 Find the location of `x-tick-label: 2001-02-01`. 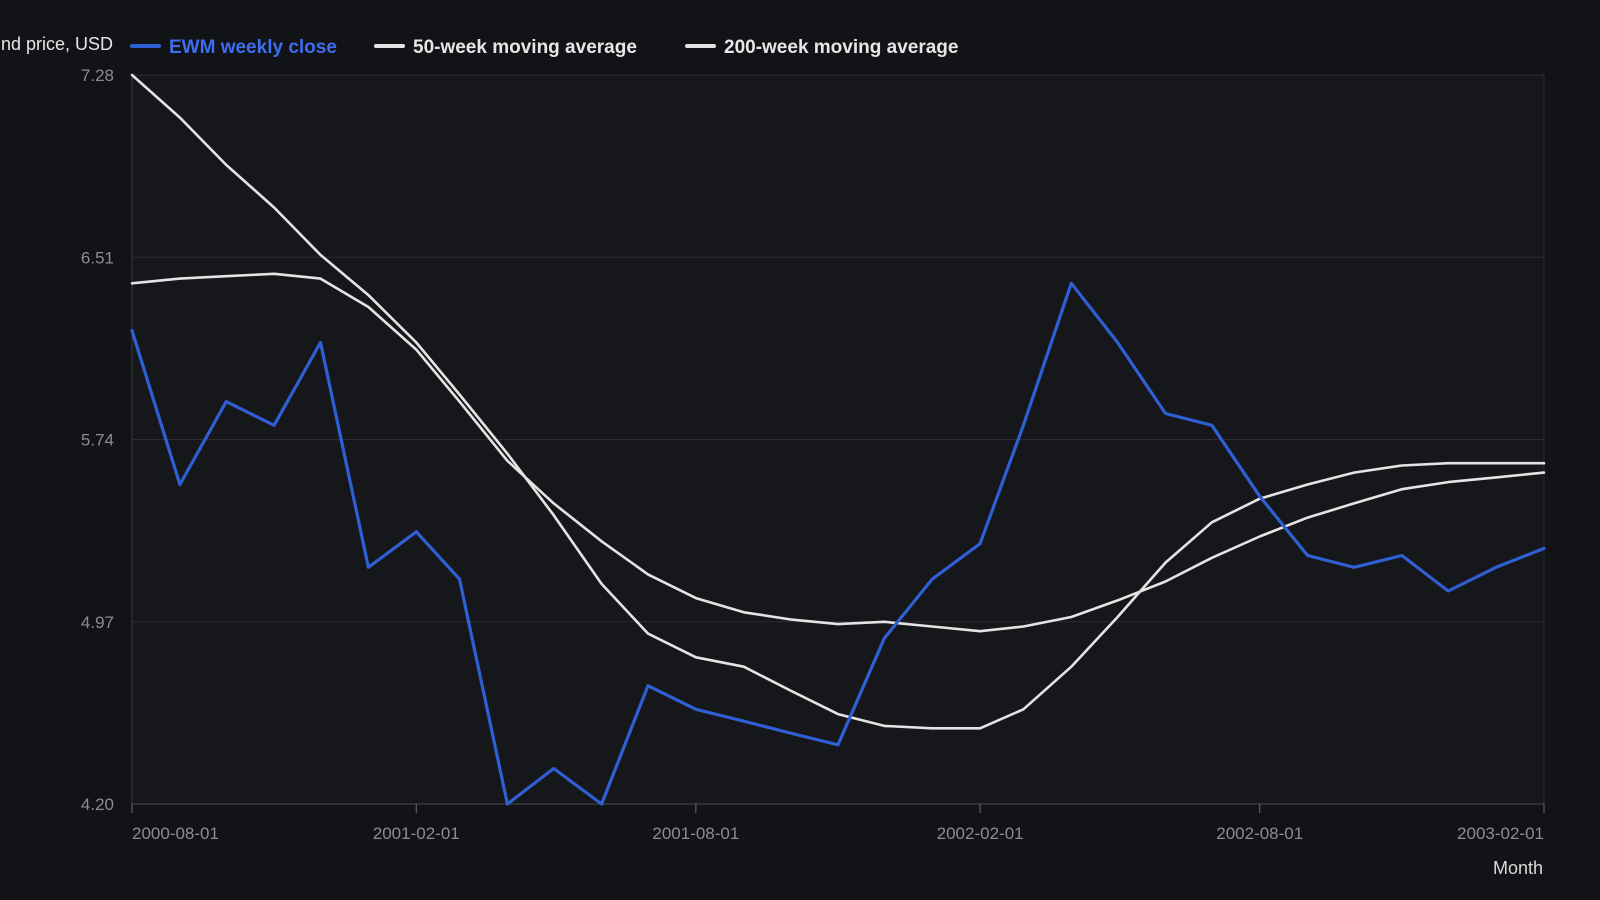

x-tick-label: 2001-02-01 is located at coordinates (416, 833).